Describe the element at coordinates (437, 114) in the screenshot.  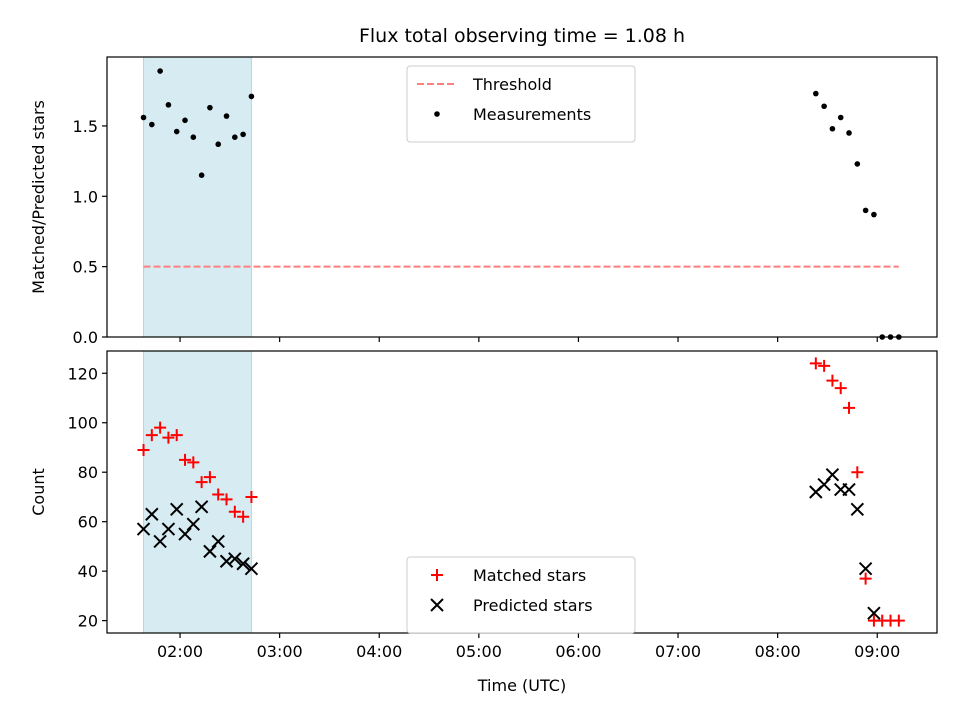
I see `legend-dot-swatch` at that location.